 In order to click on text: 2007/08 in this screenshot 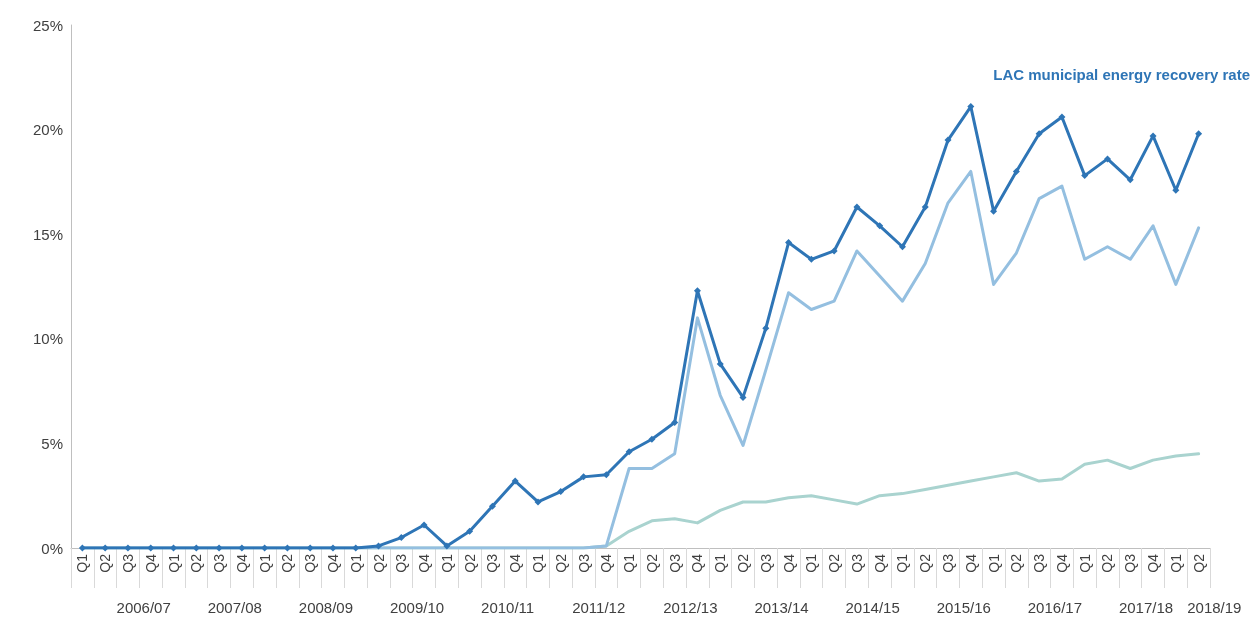, I will do `click(234, 607)`.